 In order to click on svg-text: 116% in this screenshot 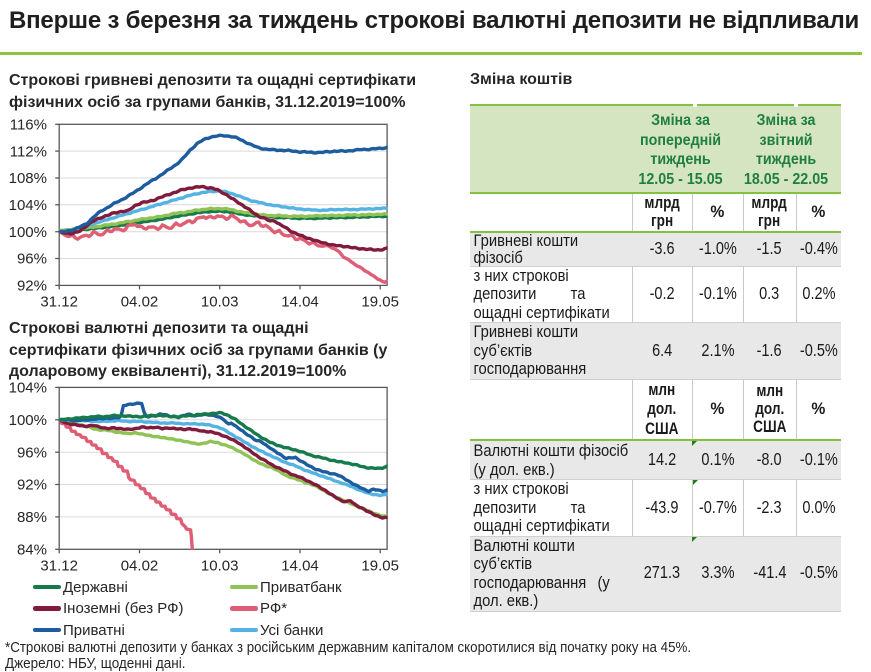, I will do `click(28, 125)`.